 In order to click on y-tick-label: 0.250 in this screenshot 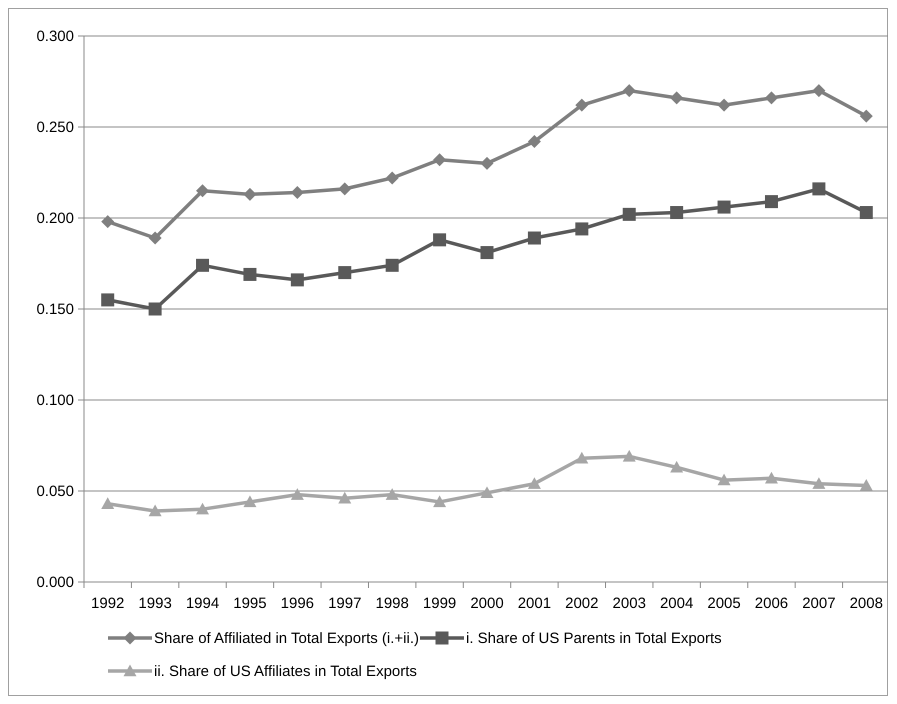, I will do `click(55, 127)`.